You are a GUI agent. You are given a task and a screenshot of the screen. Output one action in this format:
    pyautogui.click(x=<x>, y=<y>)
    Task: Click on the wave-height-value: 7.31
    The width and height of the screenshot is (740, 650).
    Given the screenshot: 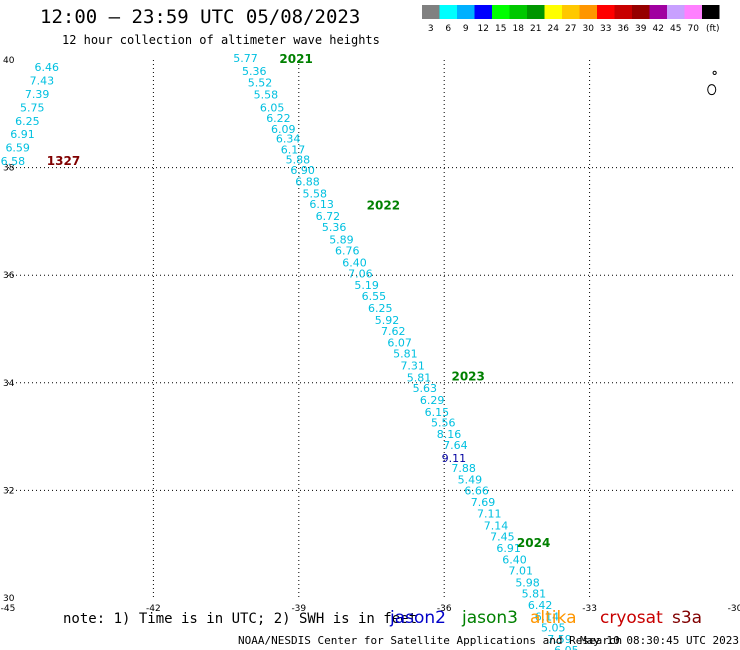 What is the action you would take?
    pyautogui.click(x=412, y=366)
    